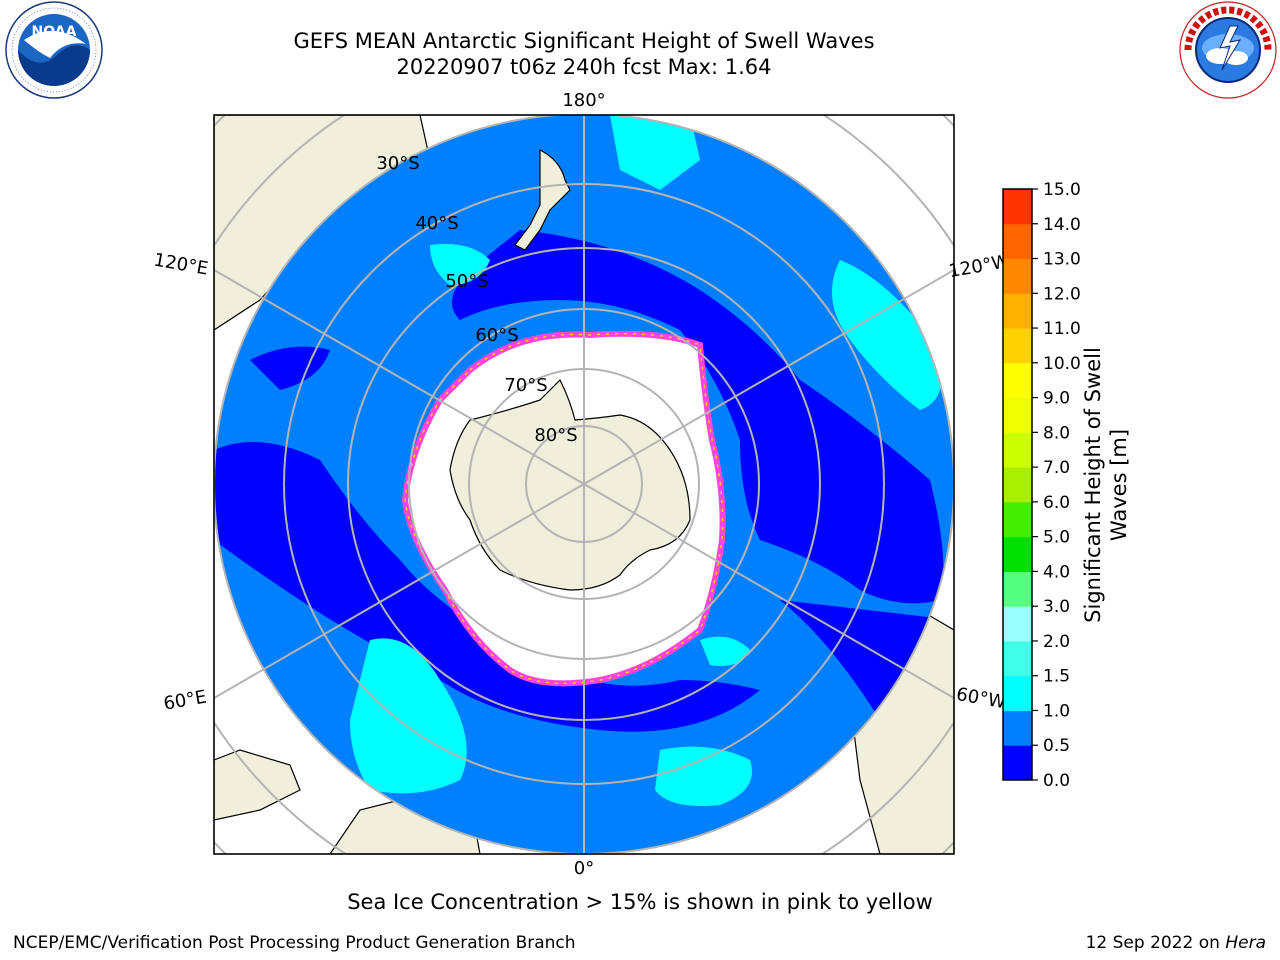 Image resolution: width=1280 pixels, height=960 pixels. I want to click on colorbar-tick-label: 3.0, so click(1056, 607).